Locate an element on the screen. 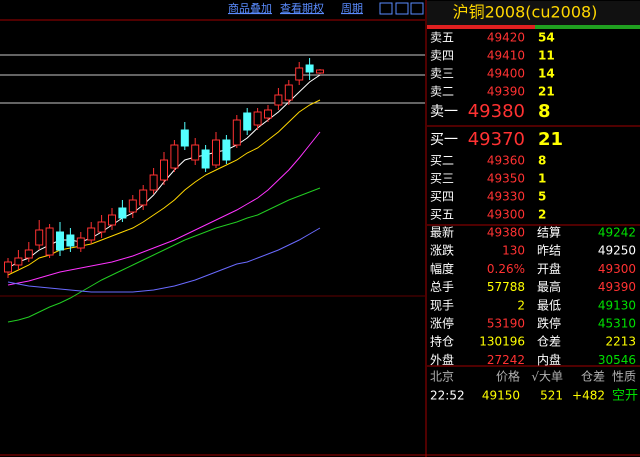 The image size is (640, 457). order-volume: 54 is located at coordinates (546, 38).